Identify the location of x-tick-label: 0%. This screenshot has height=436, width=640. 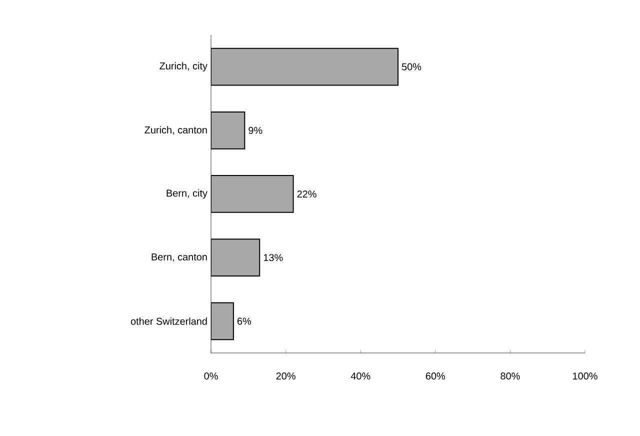
(211, 376).